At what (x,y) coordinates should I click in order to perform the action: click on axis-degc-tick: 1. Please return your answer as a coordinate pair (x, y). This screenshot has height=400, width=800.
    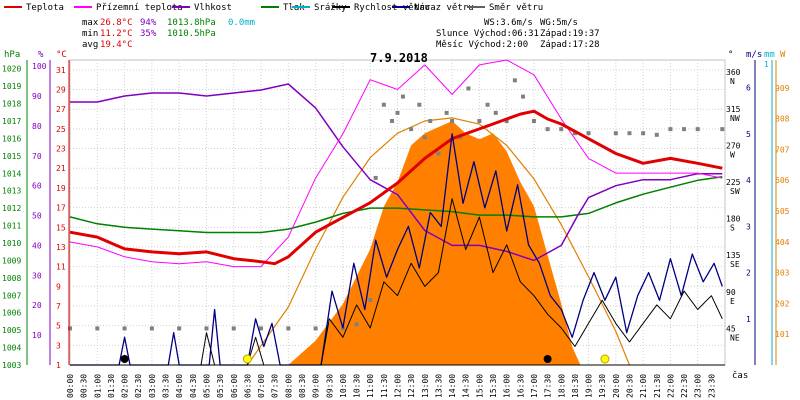
    Looking at the image, I should click on (58, 365).